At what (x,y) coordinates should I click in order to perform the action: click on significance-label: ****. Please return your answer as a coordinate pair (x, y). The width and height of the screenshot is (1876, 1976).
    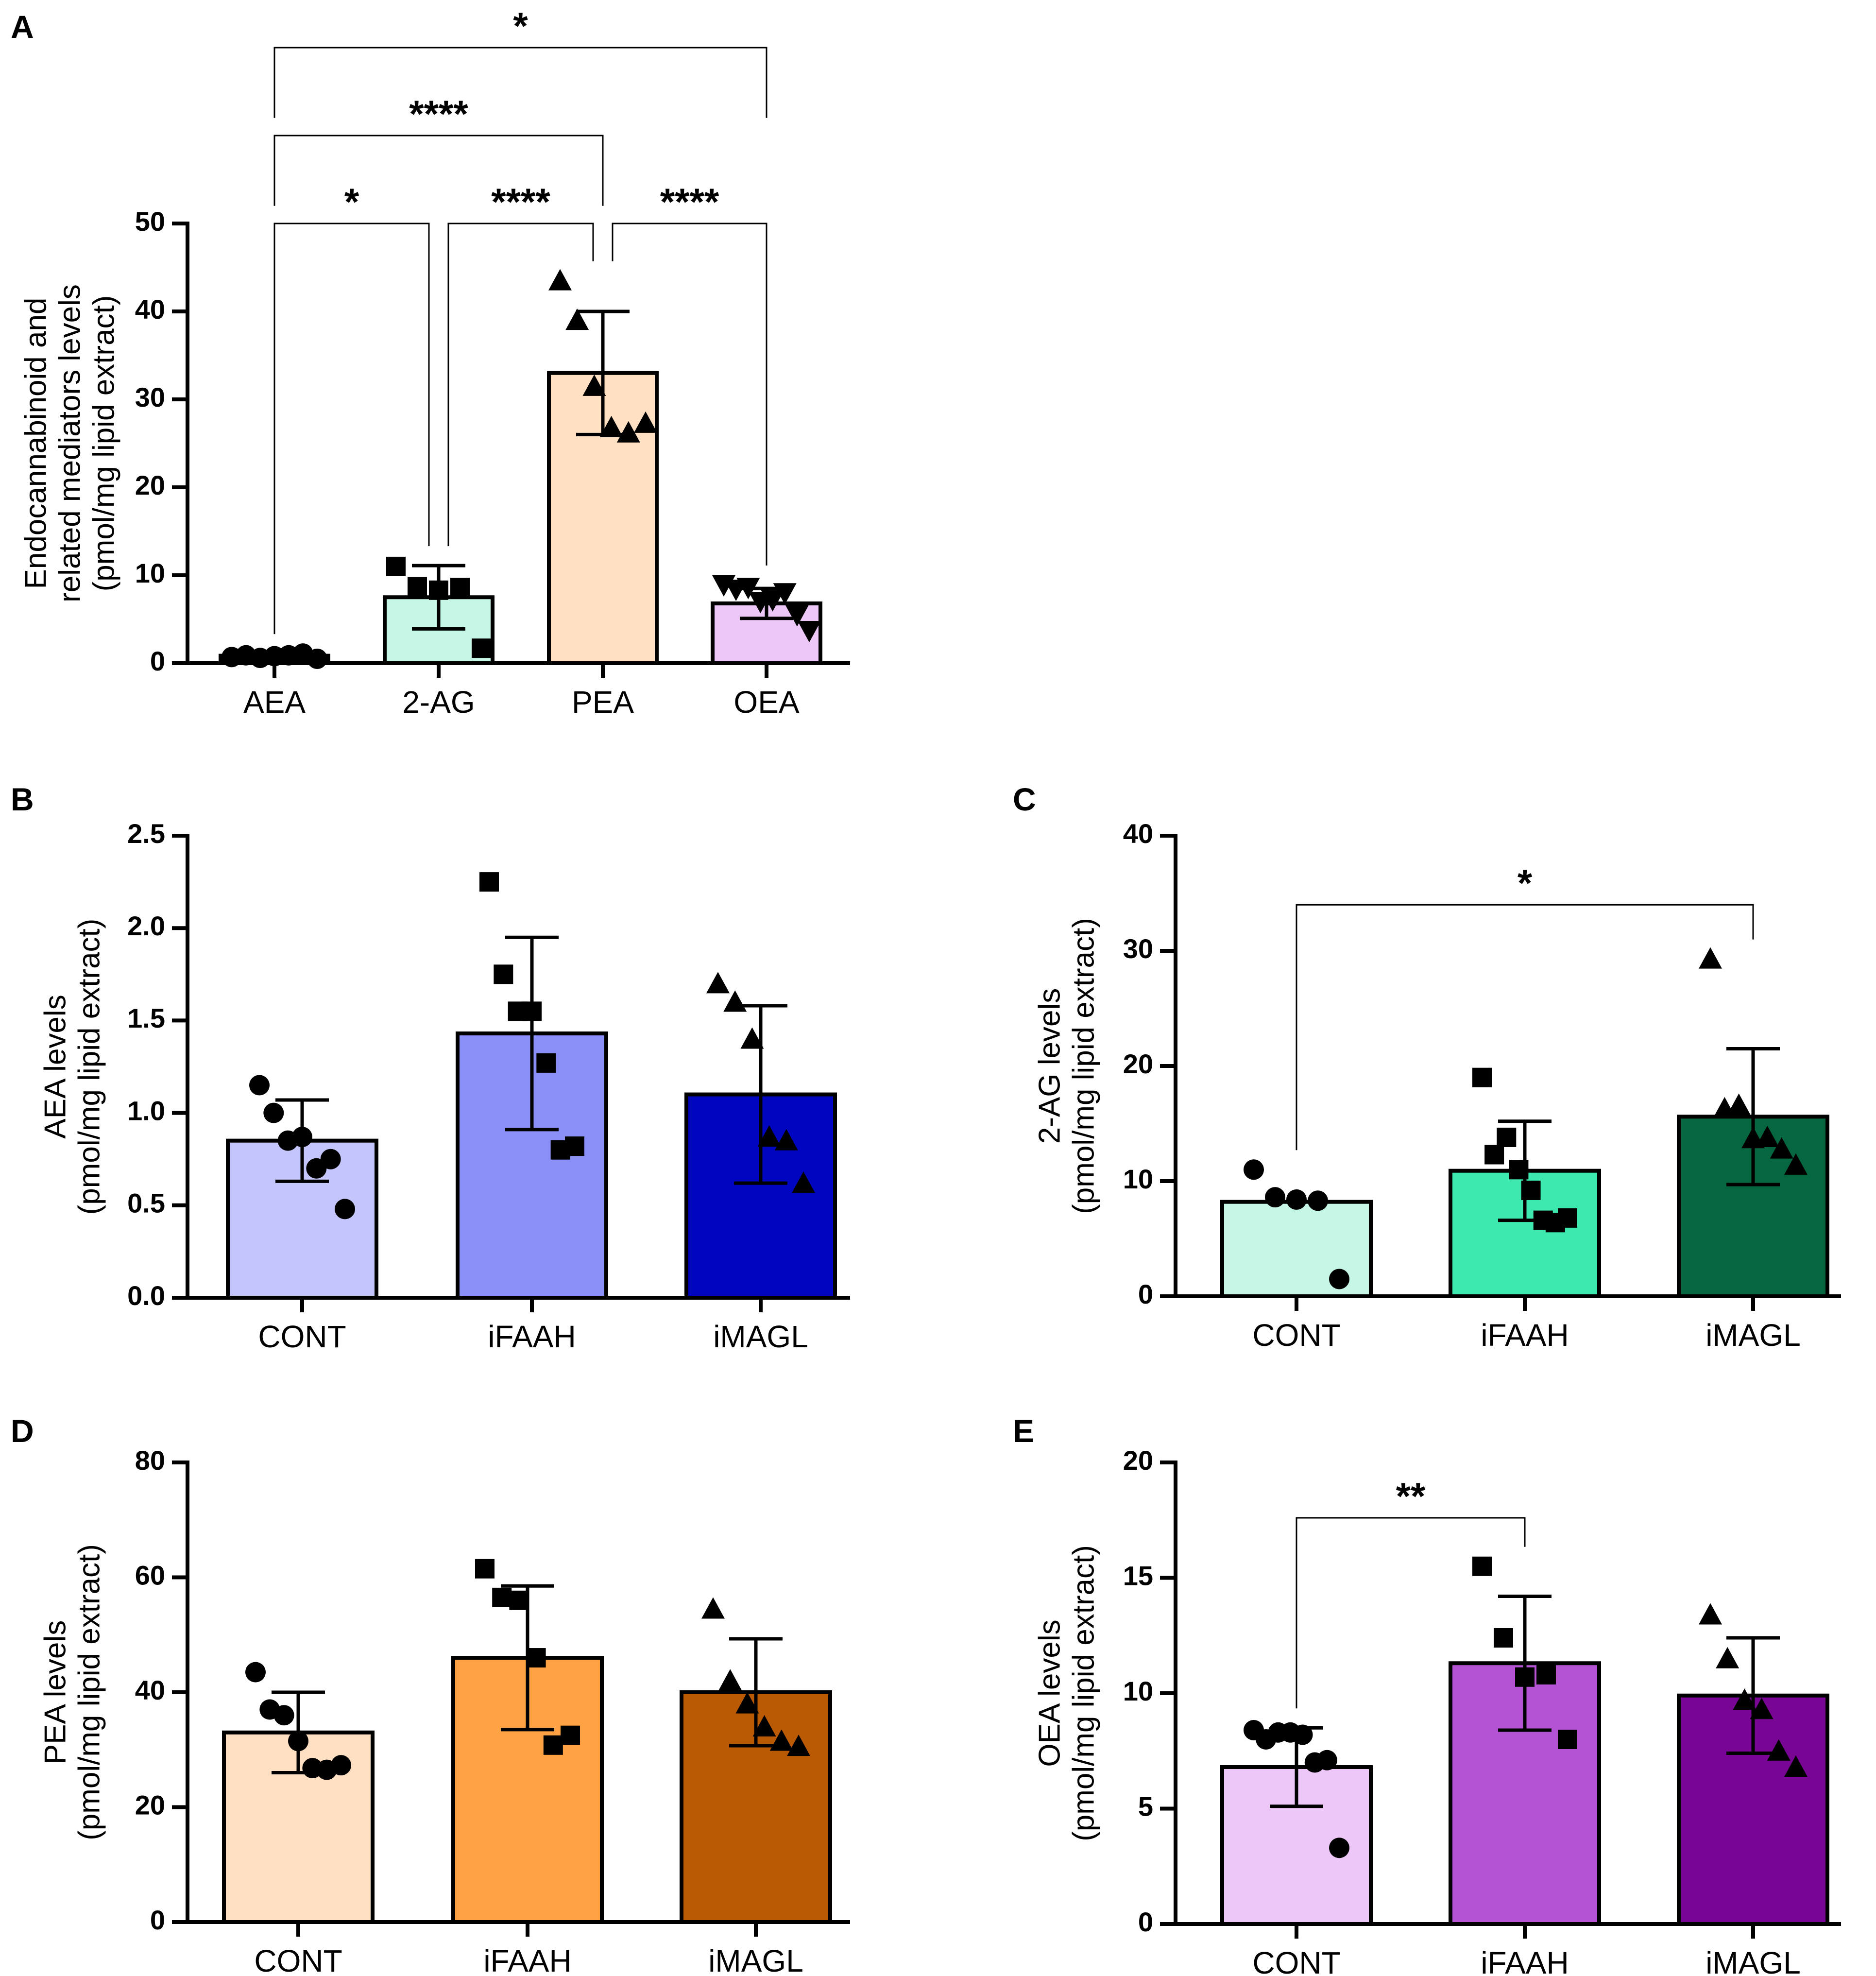
    Looking at the image, I should click on (690, 201).